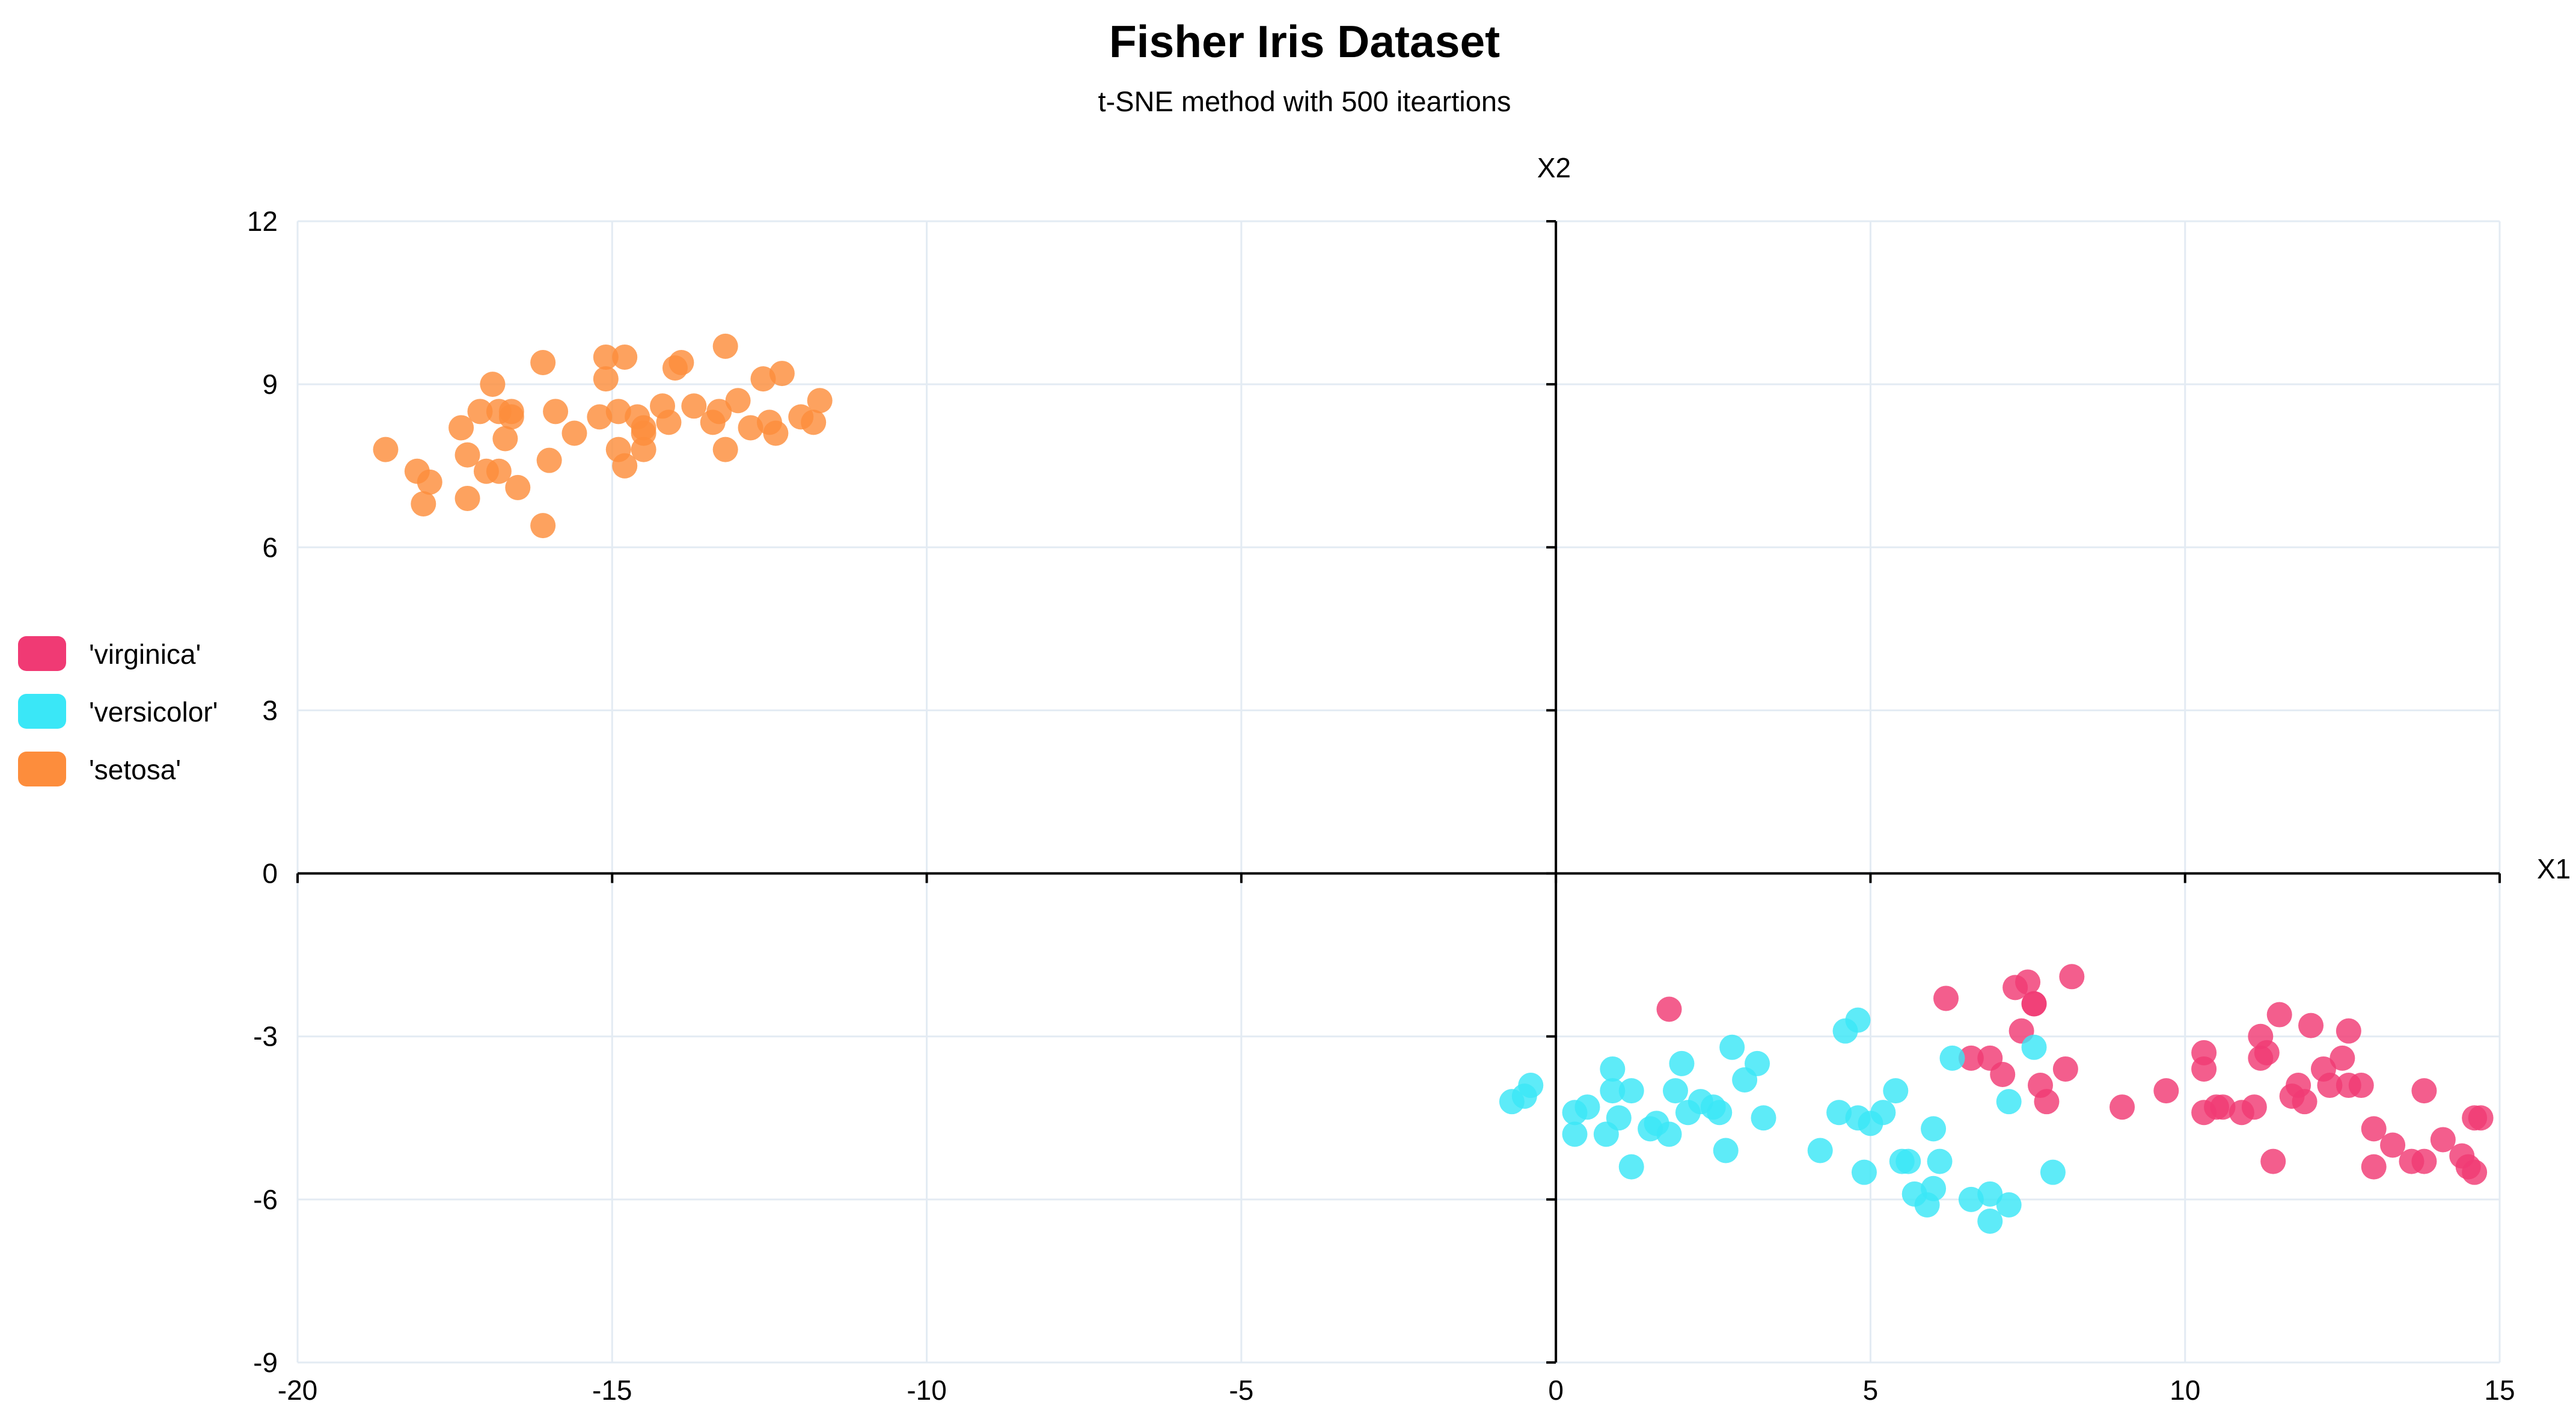 The height and width of the screenshot is (1422, 2576). I want to click on x-tick-label: -10, so click(926, 1390).